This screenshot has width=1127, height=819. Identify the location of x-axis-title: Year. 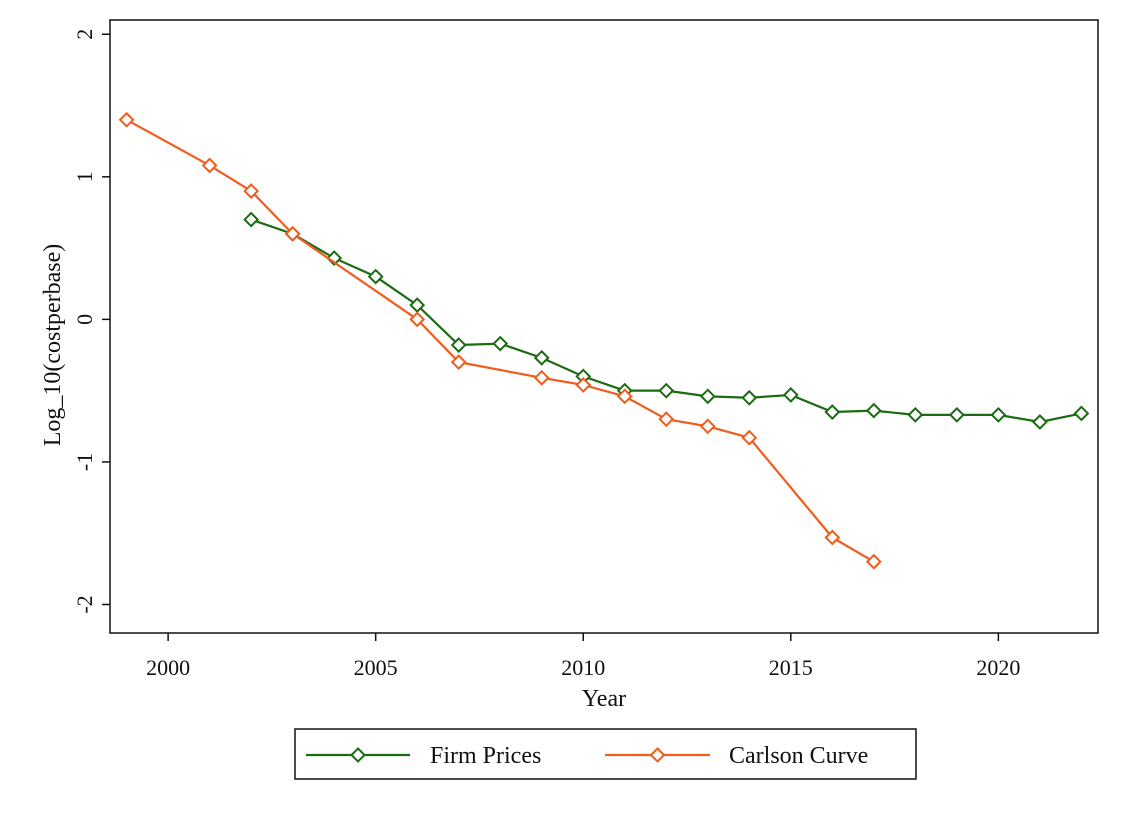
(604, 699).